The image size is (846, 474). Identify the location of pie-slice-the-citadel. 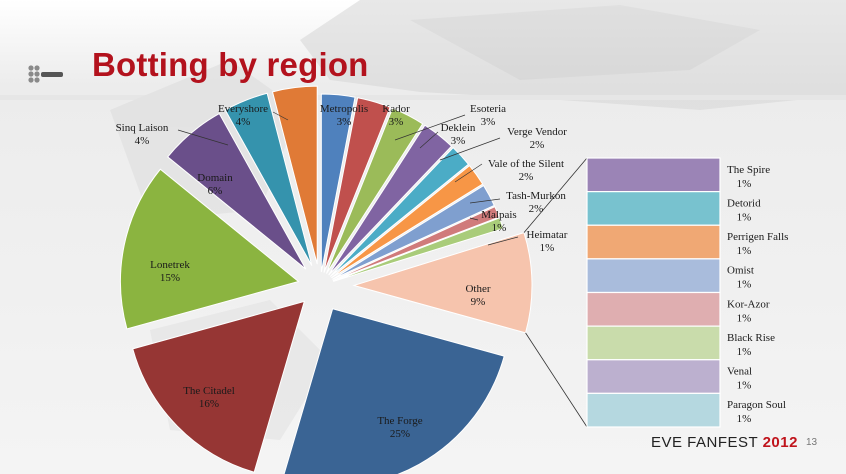
(219, 386).